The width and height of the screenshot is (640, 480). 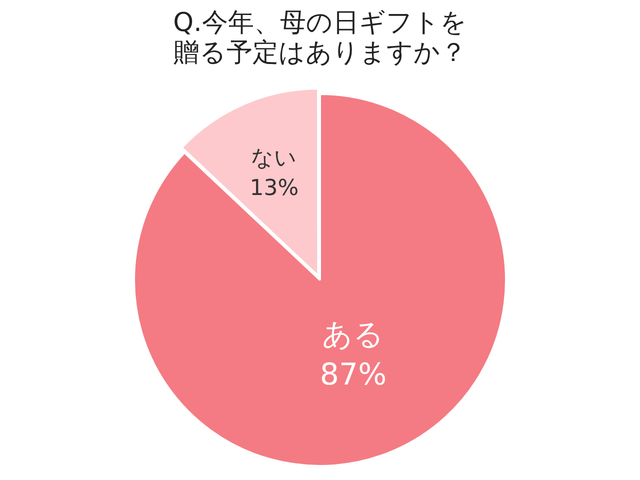 I want to click on chart-title: Q.今年、母の日ギフトを贈る予定はありますか？, so click(x=320, y=38).